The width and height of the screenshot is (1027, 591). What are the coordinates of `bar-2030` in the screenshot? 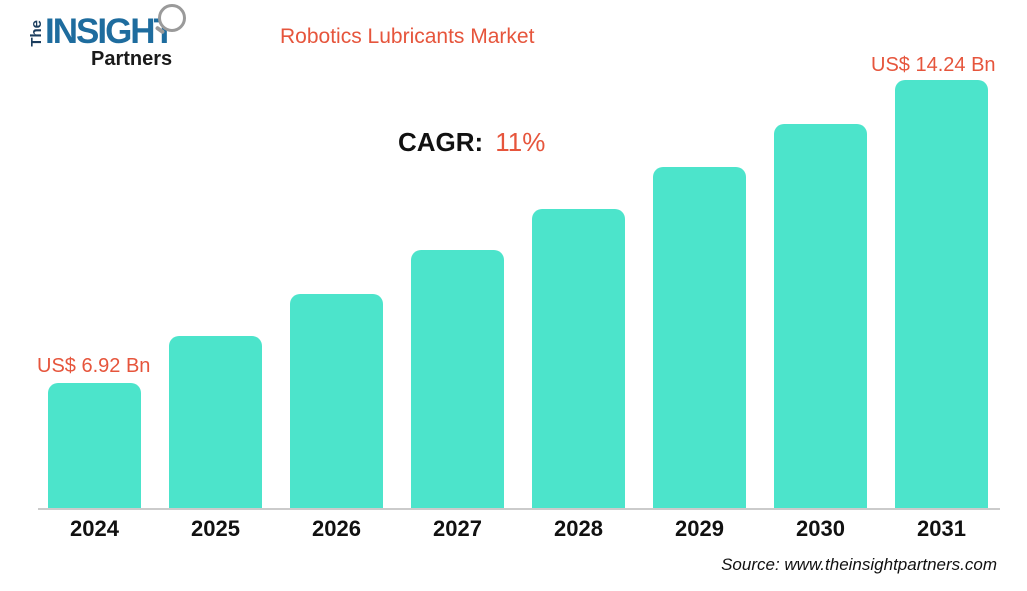 It's located at (820, 316).